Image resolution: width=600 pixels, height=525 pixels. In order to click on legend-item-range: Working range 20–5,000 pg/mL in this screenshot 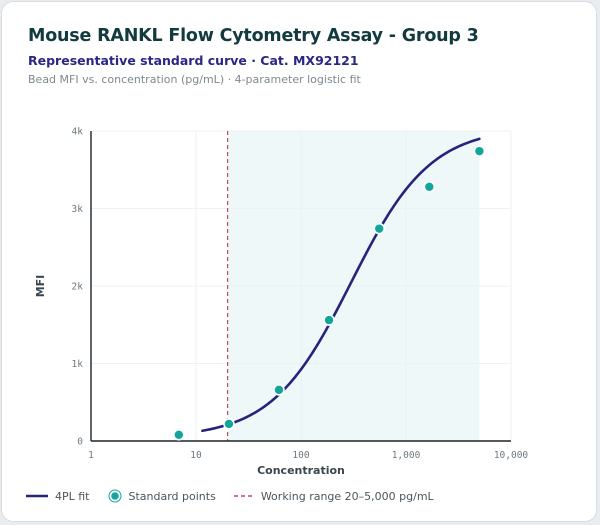, I will do `click(333, 496)`.